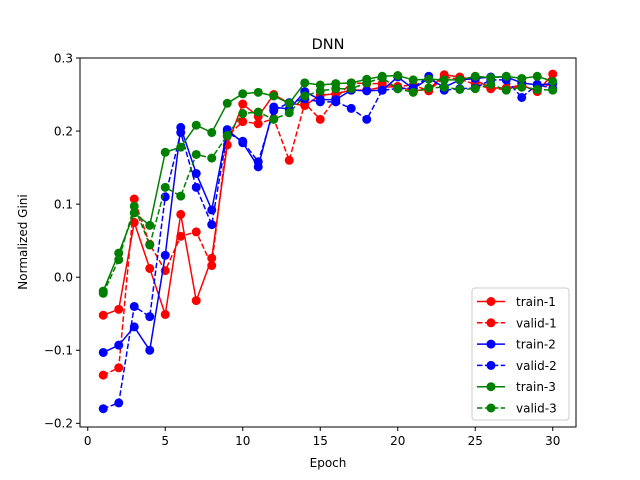 Image resolution: width=640 pixels, height=480 pixels. What do you see at coordinates (62, 241) in the screenshot?
I see `y-axis: −0.2 −0.1 0.0 0.1 0.2 0.3` at bounding box center [62, 241].